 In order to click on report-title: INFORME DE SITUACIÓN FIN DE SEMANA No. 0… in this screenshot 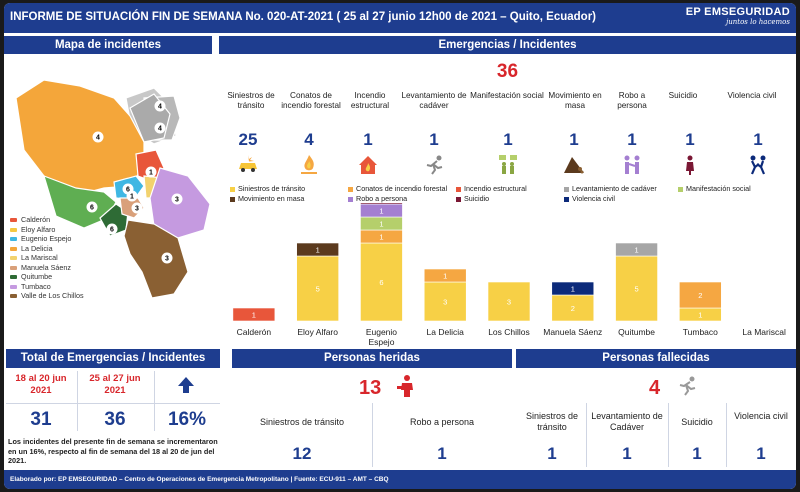, I will do `click(303, 17)`.